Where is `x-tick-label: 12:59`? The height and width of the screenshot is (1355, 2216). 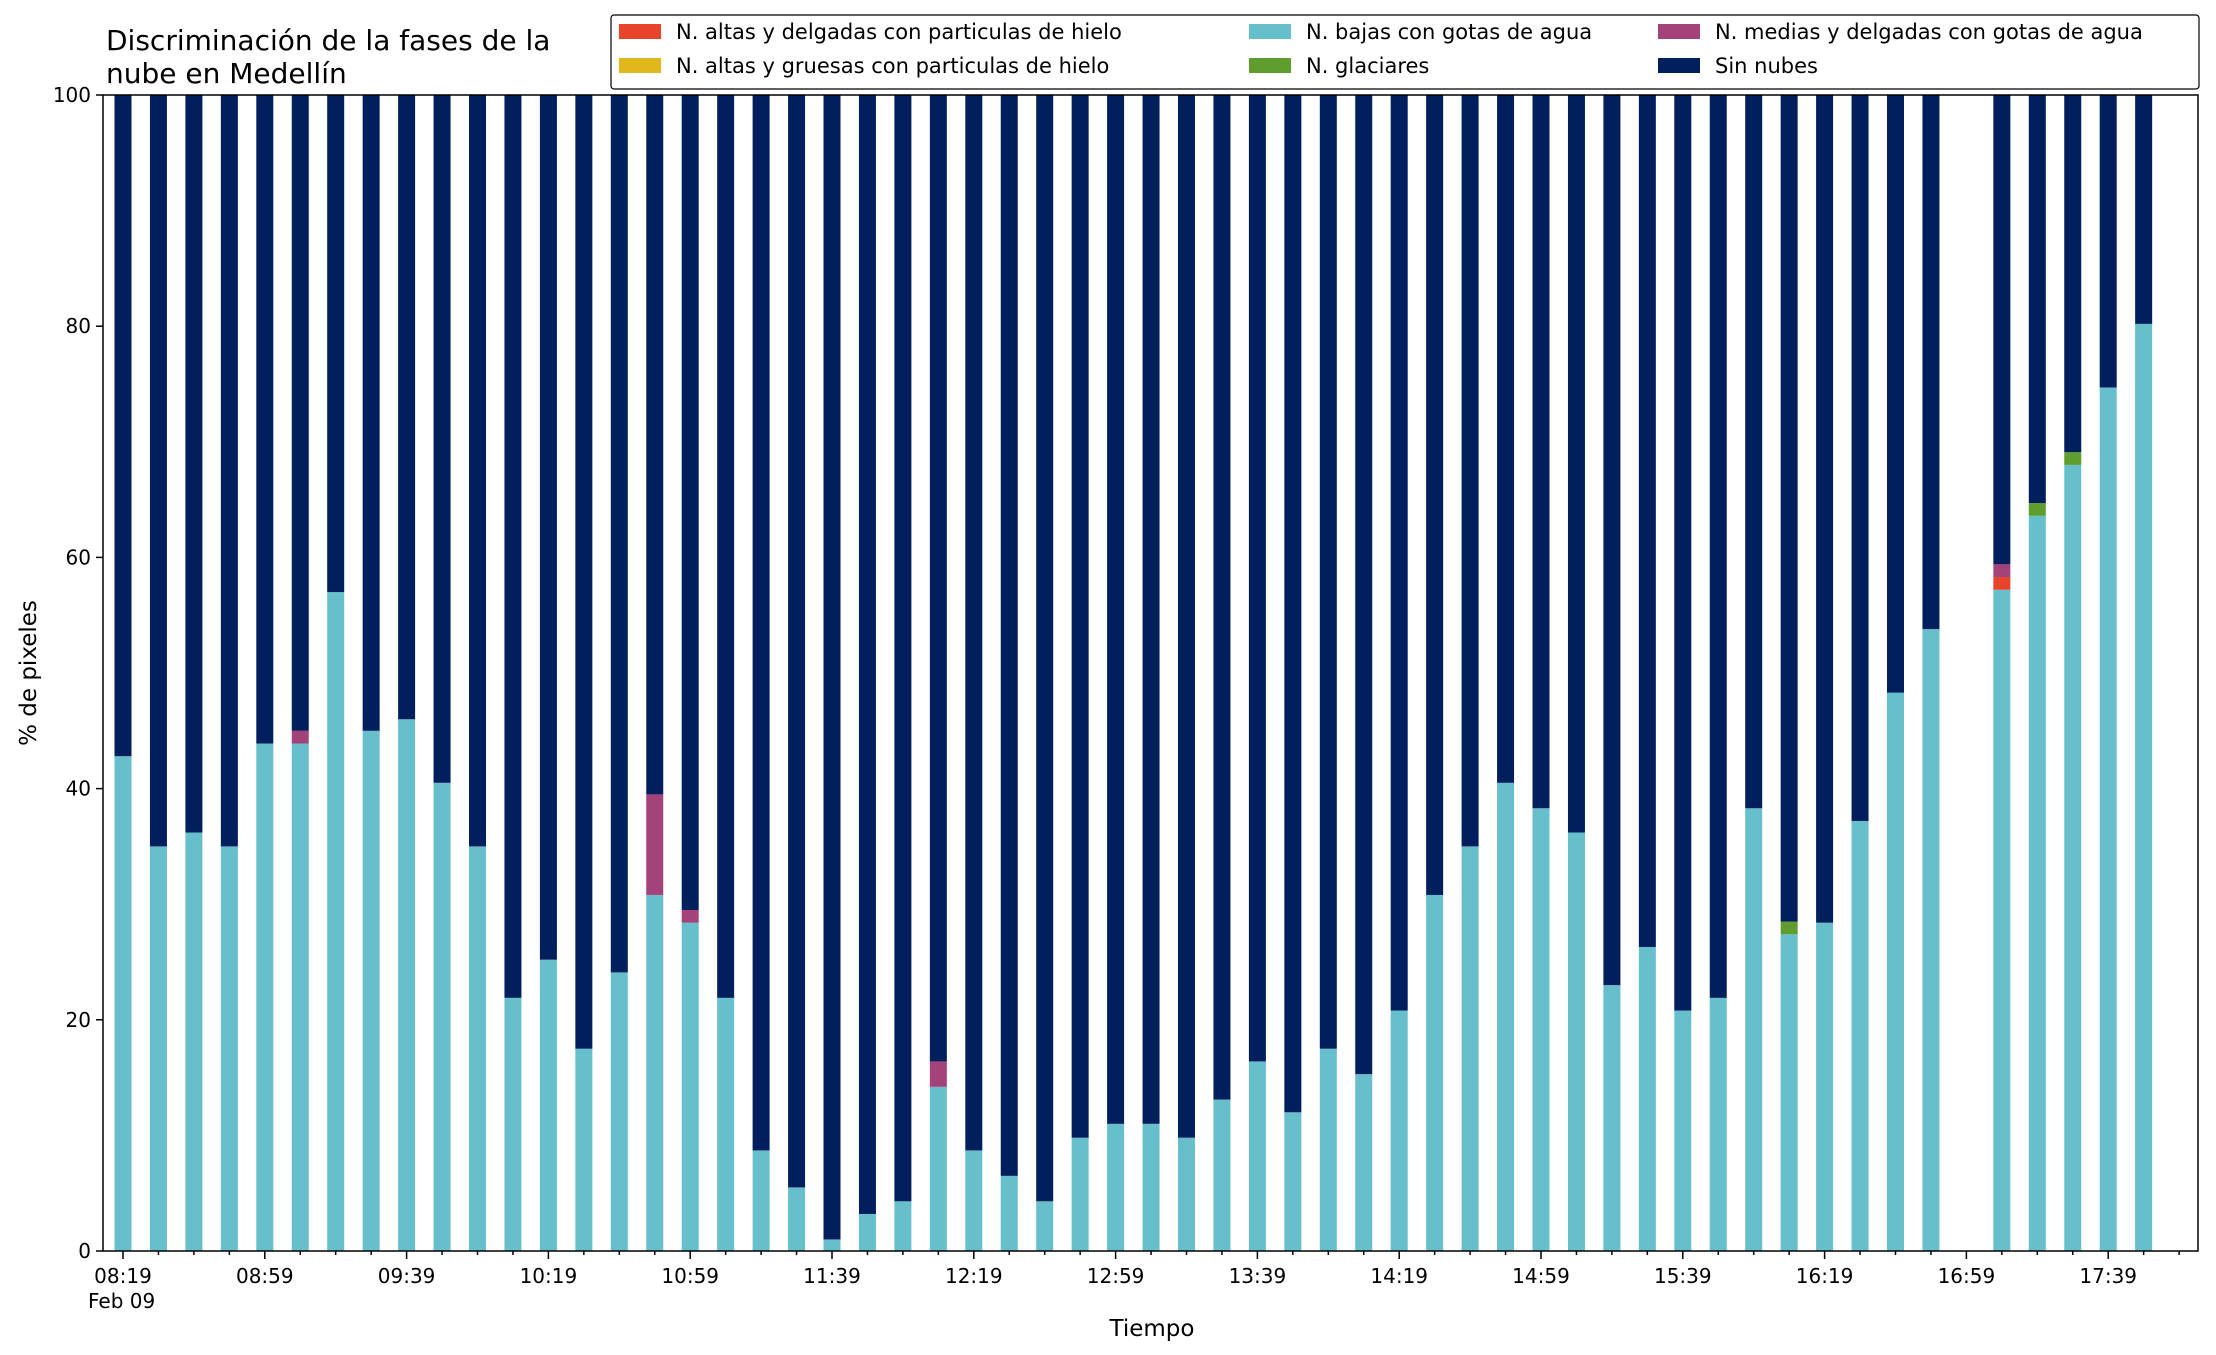 x-tick-label: 12:59 is located at coordinates (1116, 1276).